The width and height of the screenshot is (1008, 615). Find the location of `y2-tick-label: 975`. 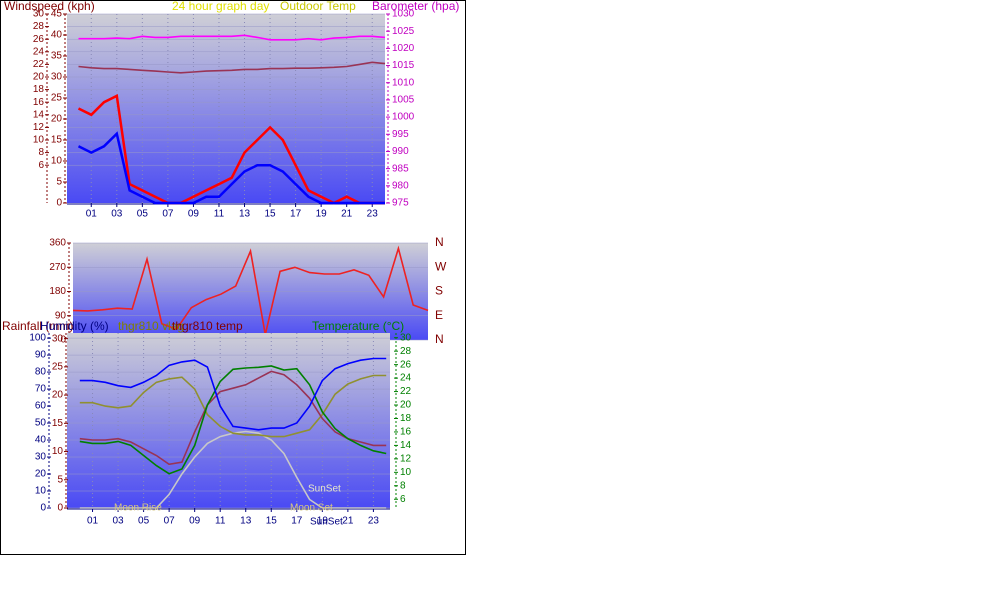

y2-tick-label: 975 is located at coordinates (400, 203).